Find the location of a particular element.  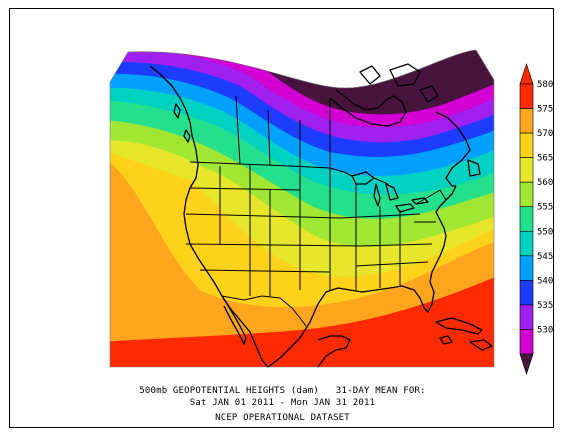

legend-label: 555 is located at coordinates (545, 208).